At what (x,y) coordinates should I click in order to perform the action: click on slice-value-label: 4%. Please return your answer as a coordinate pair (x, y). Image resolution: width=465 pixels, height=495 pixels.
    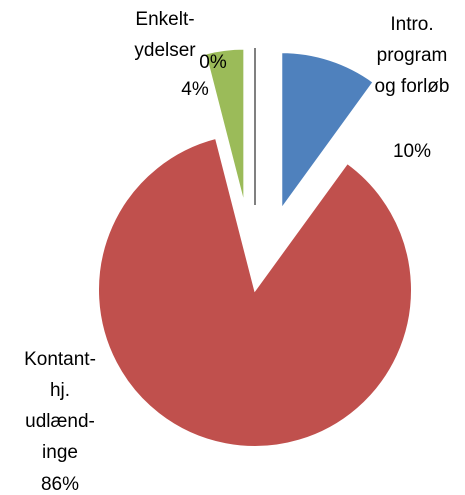
    Looking at the image, I should click on (195, 89).